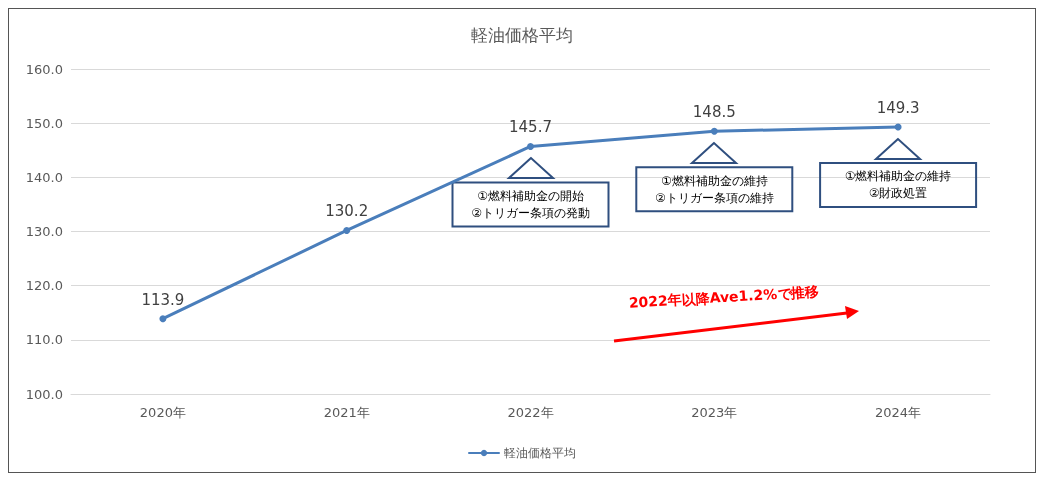 Image resolution: width=1046 pixels, height=483 pixels. Describe the element at coordinates (44, 340) in the screenshot. I see `y-tick-label: 110.0` at that location.